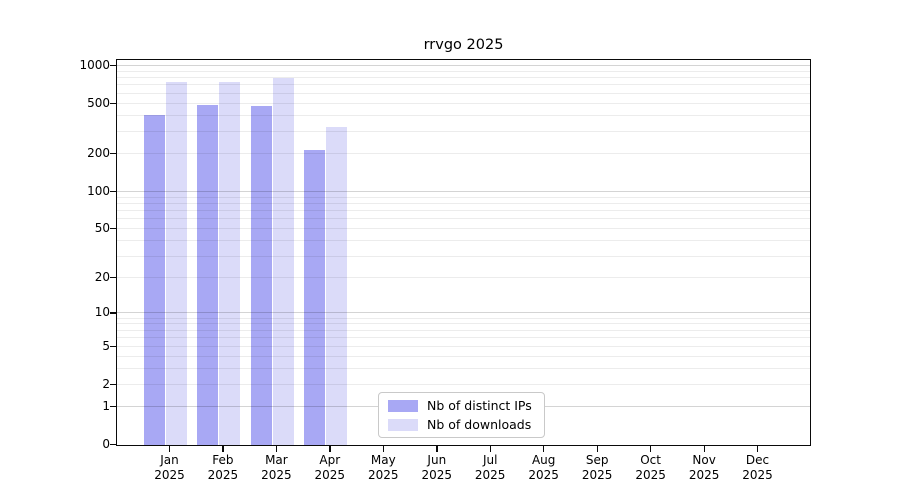 The height and width of the screenshot is (500, 900). I want to click on bar-downloads-mar, so click(283, 261).